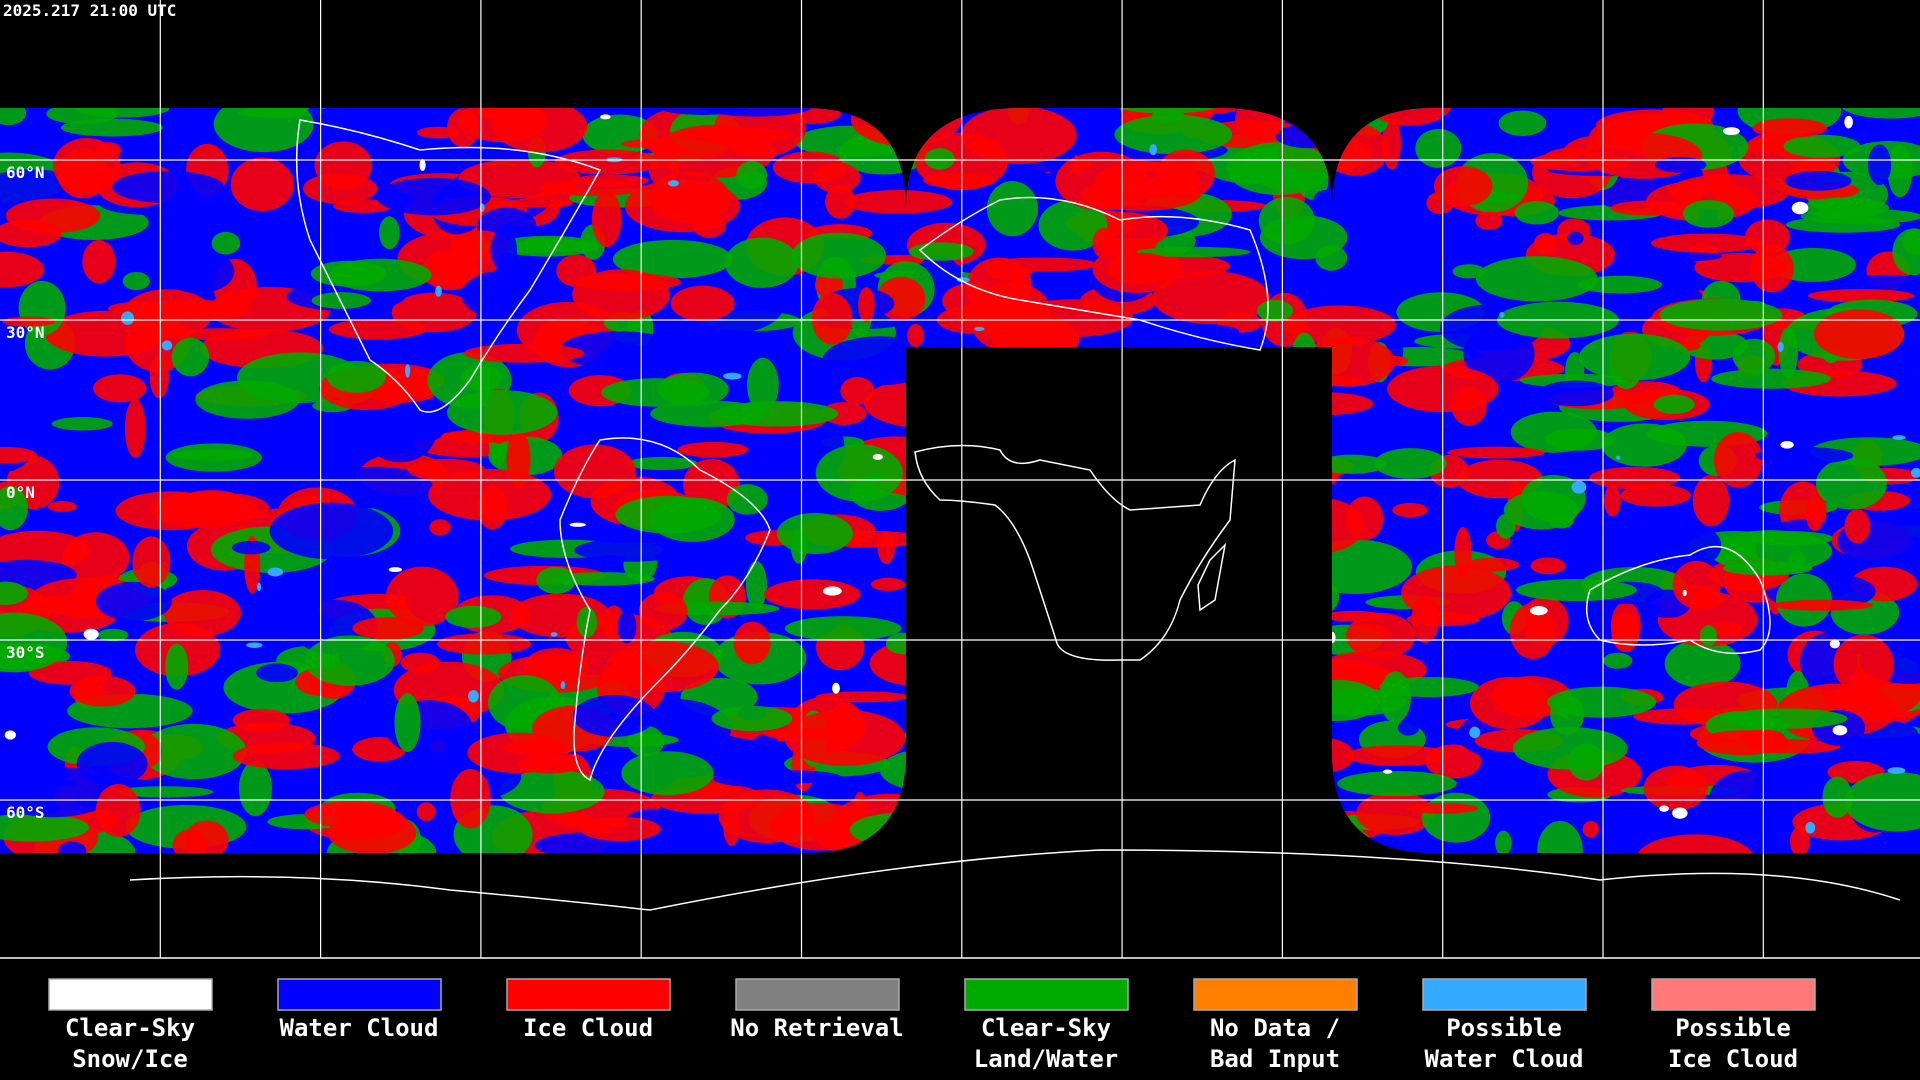  What do you see at coordinates (25, 332) in the screenshot?
I see `latitude-label: 30°N` at bounding box center [25, 332].